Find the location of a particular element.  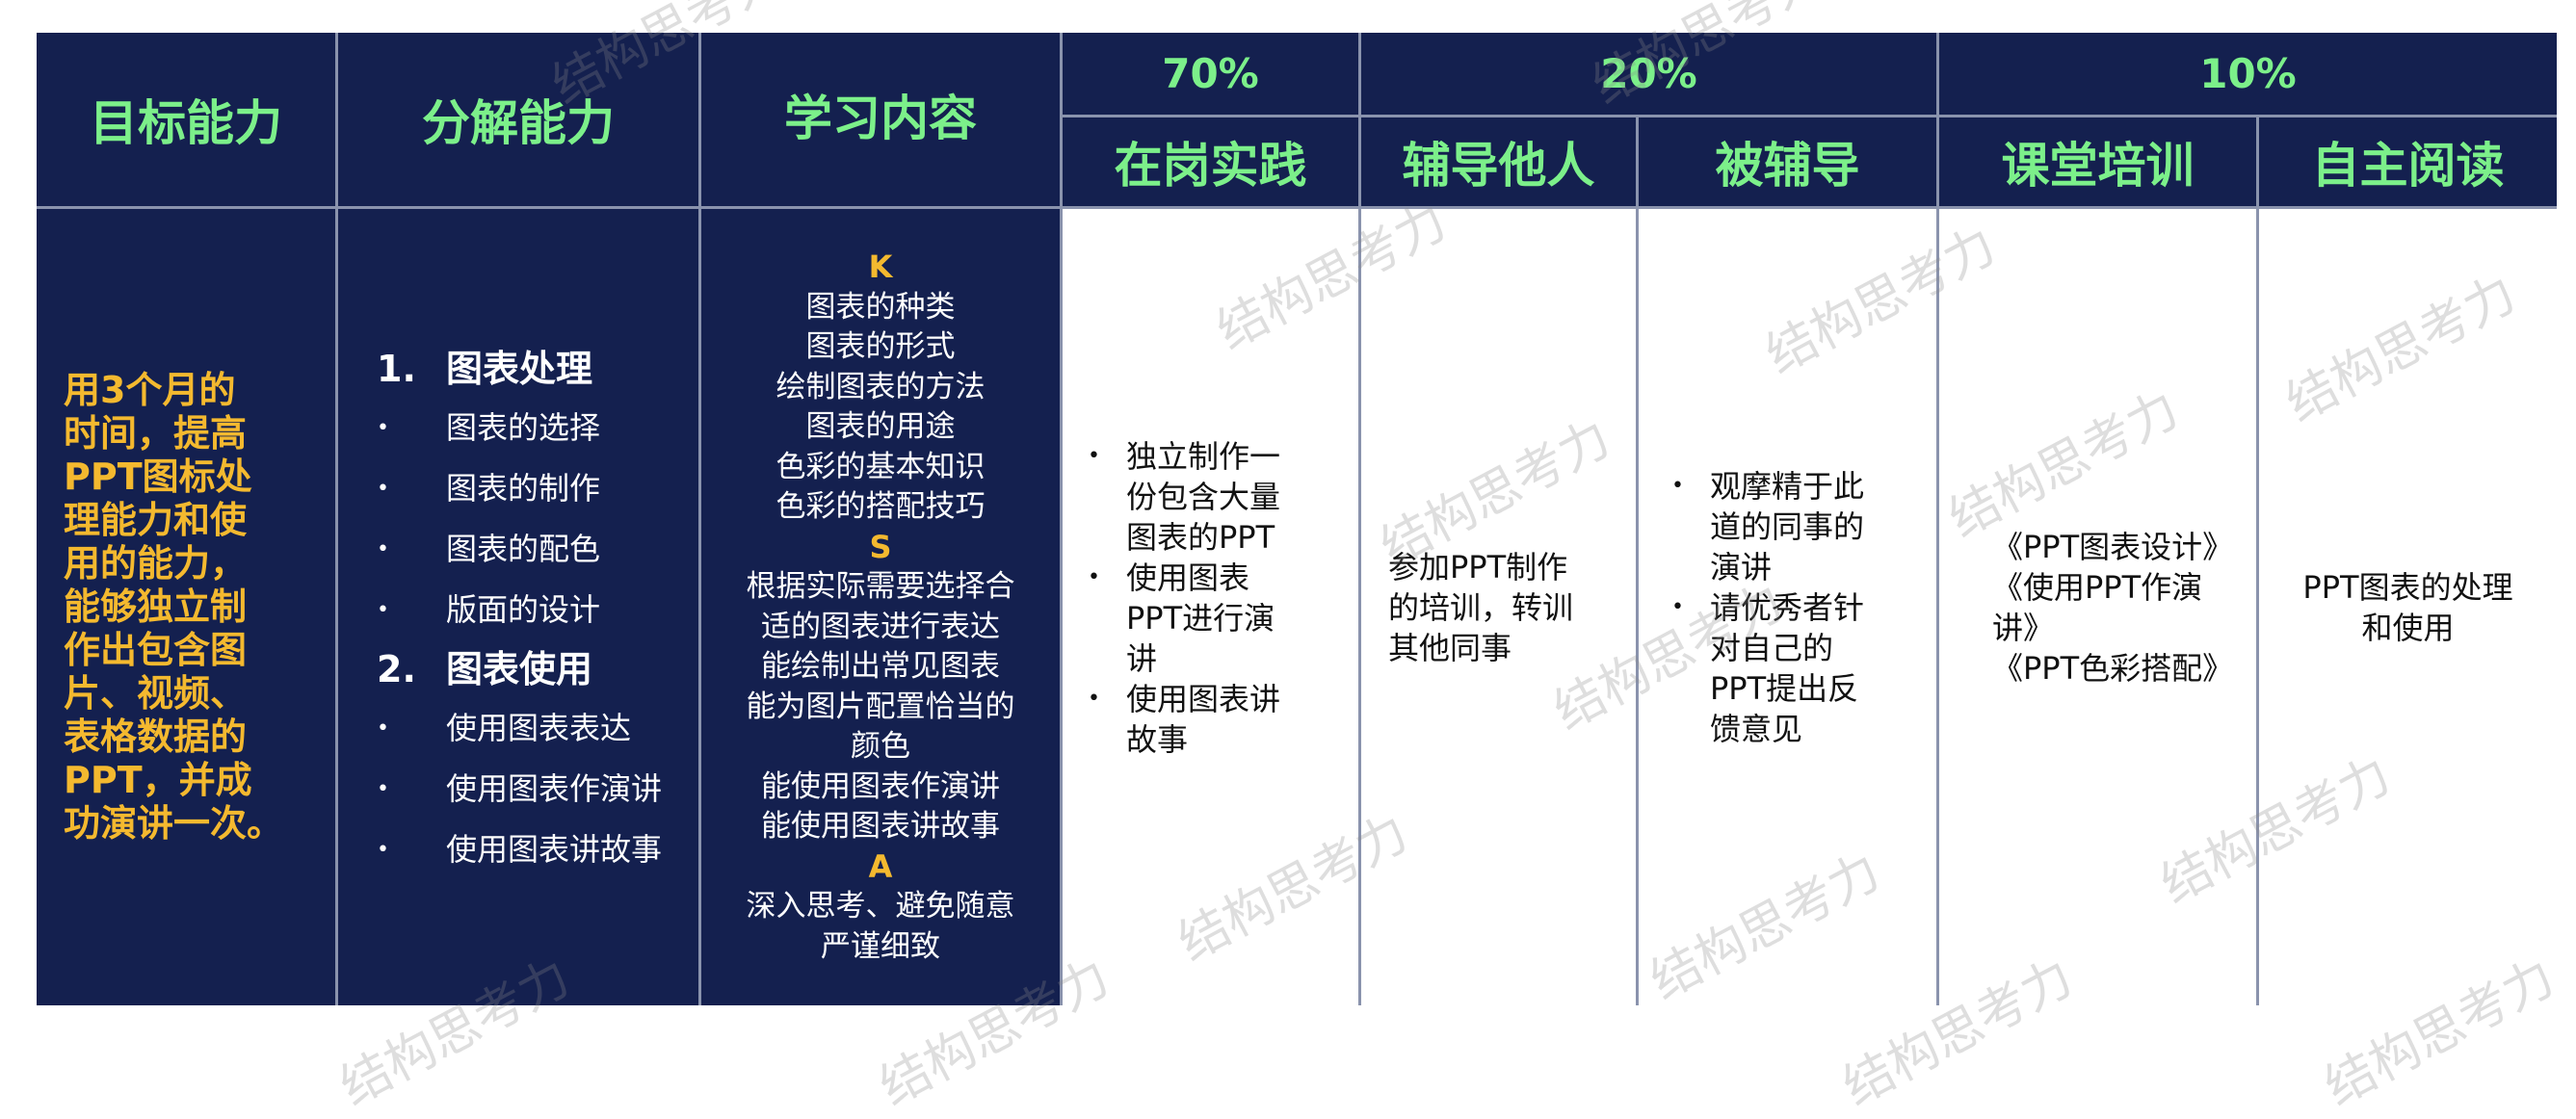

header-classroom-training: 课堂培训 is located at coordinates (2097, 161).